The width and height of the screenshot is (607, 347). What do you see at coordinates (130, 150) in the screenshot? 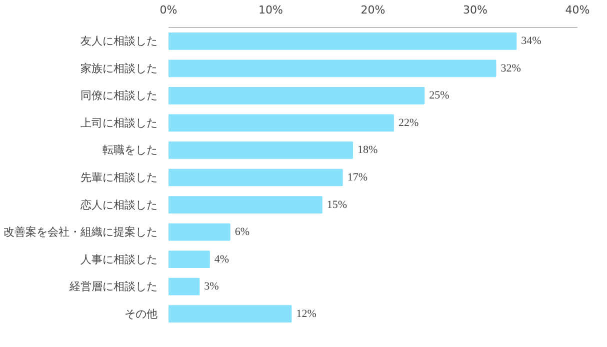
I see `y-tick-label: 転職をした` at bounding box center [130, 150].